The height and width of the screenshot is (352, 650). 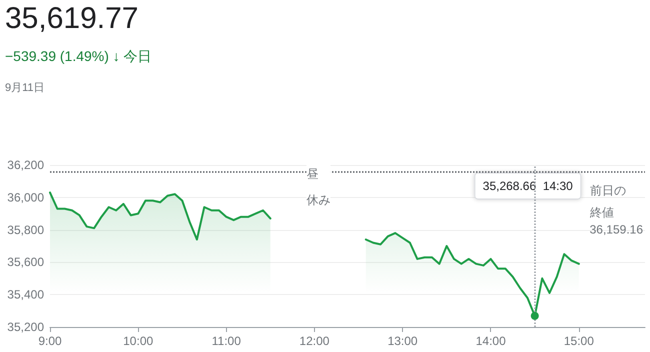 I want to click on x-tick-label: 13:00, so click(x=403, y=341).